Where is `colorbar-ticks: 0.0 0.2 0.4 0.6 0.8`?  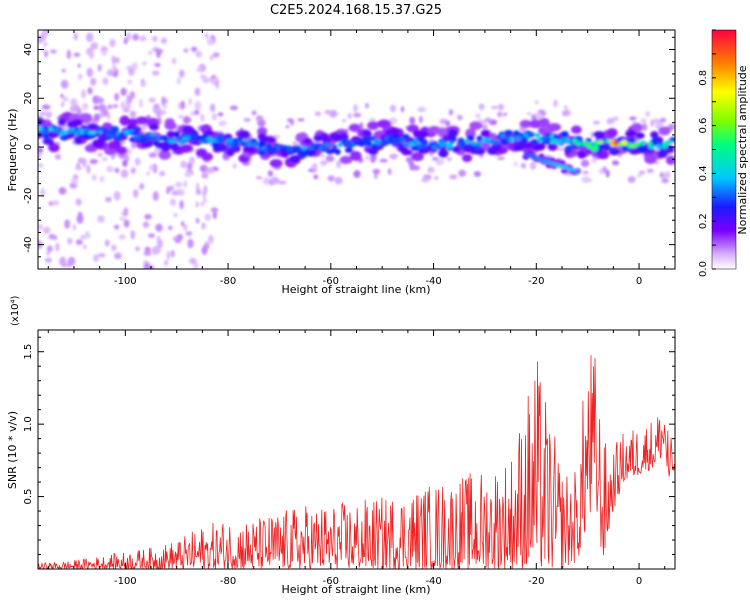
colorbar-ticks: 0.0 0.2 0.4 0.6 0.8 is located at coordinates (707, 153).